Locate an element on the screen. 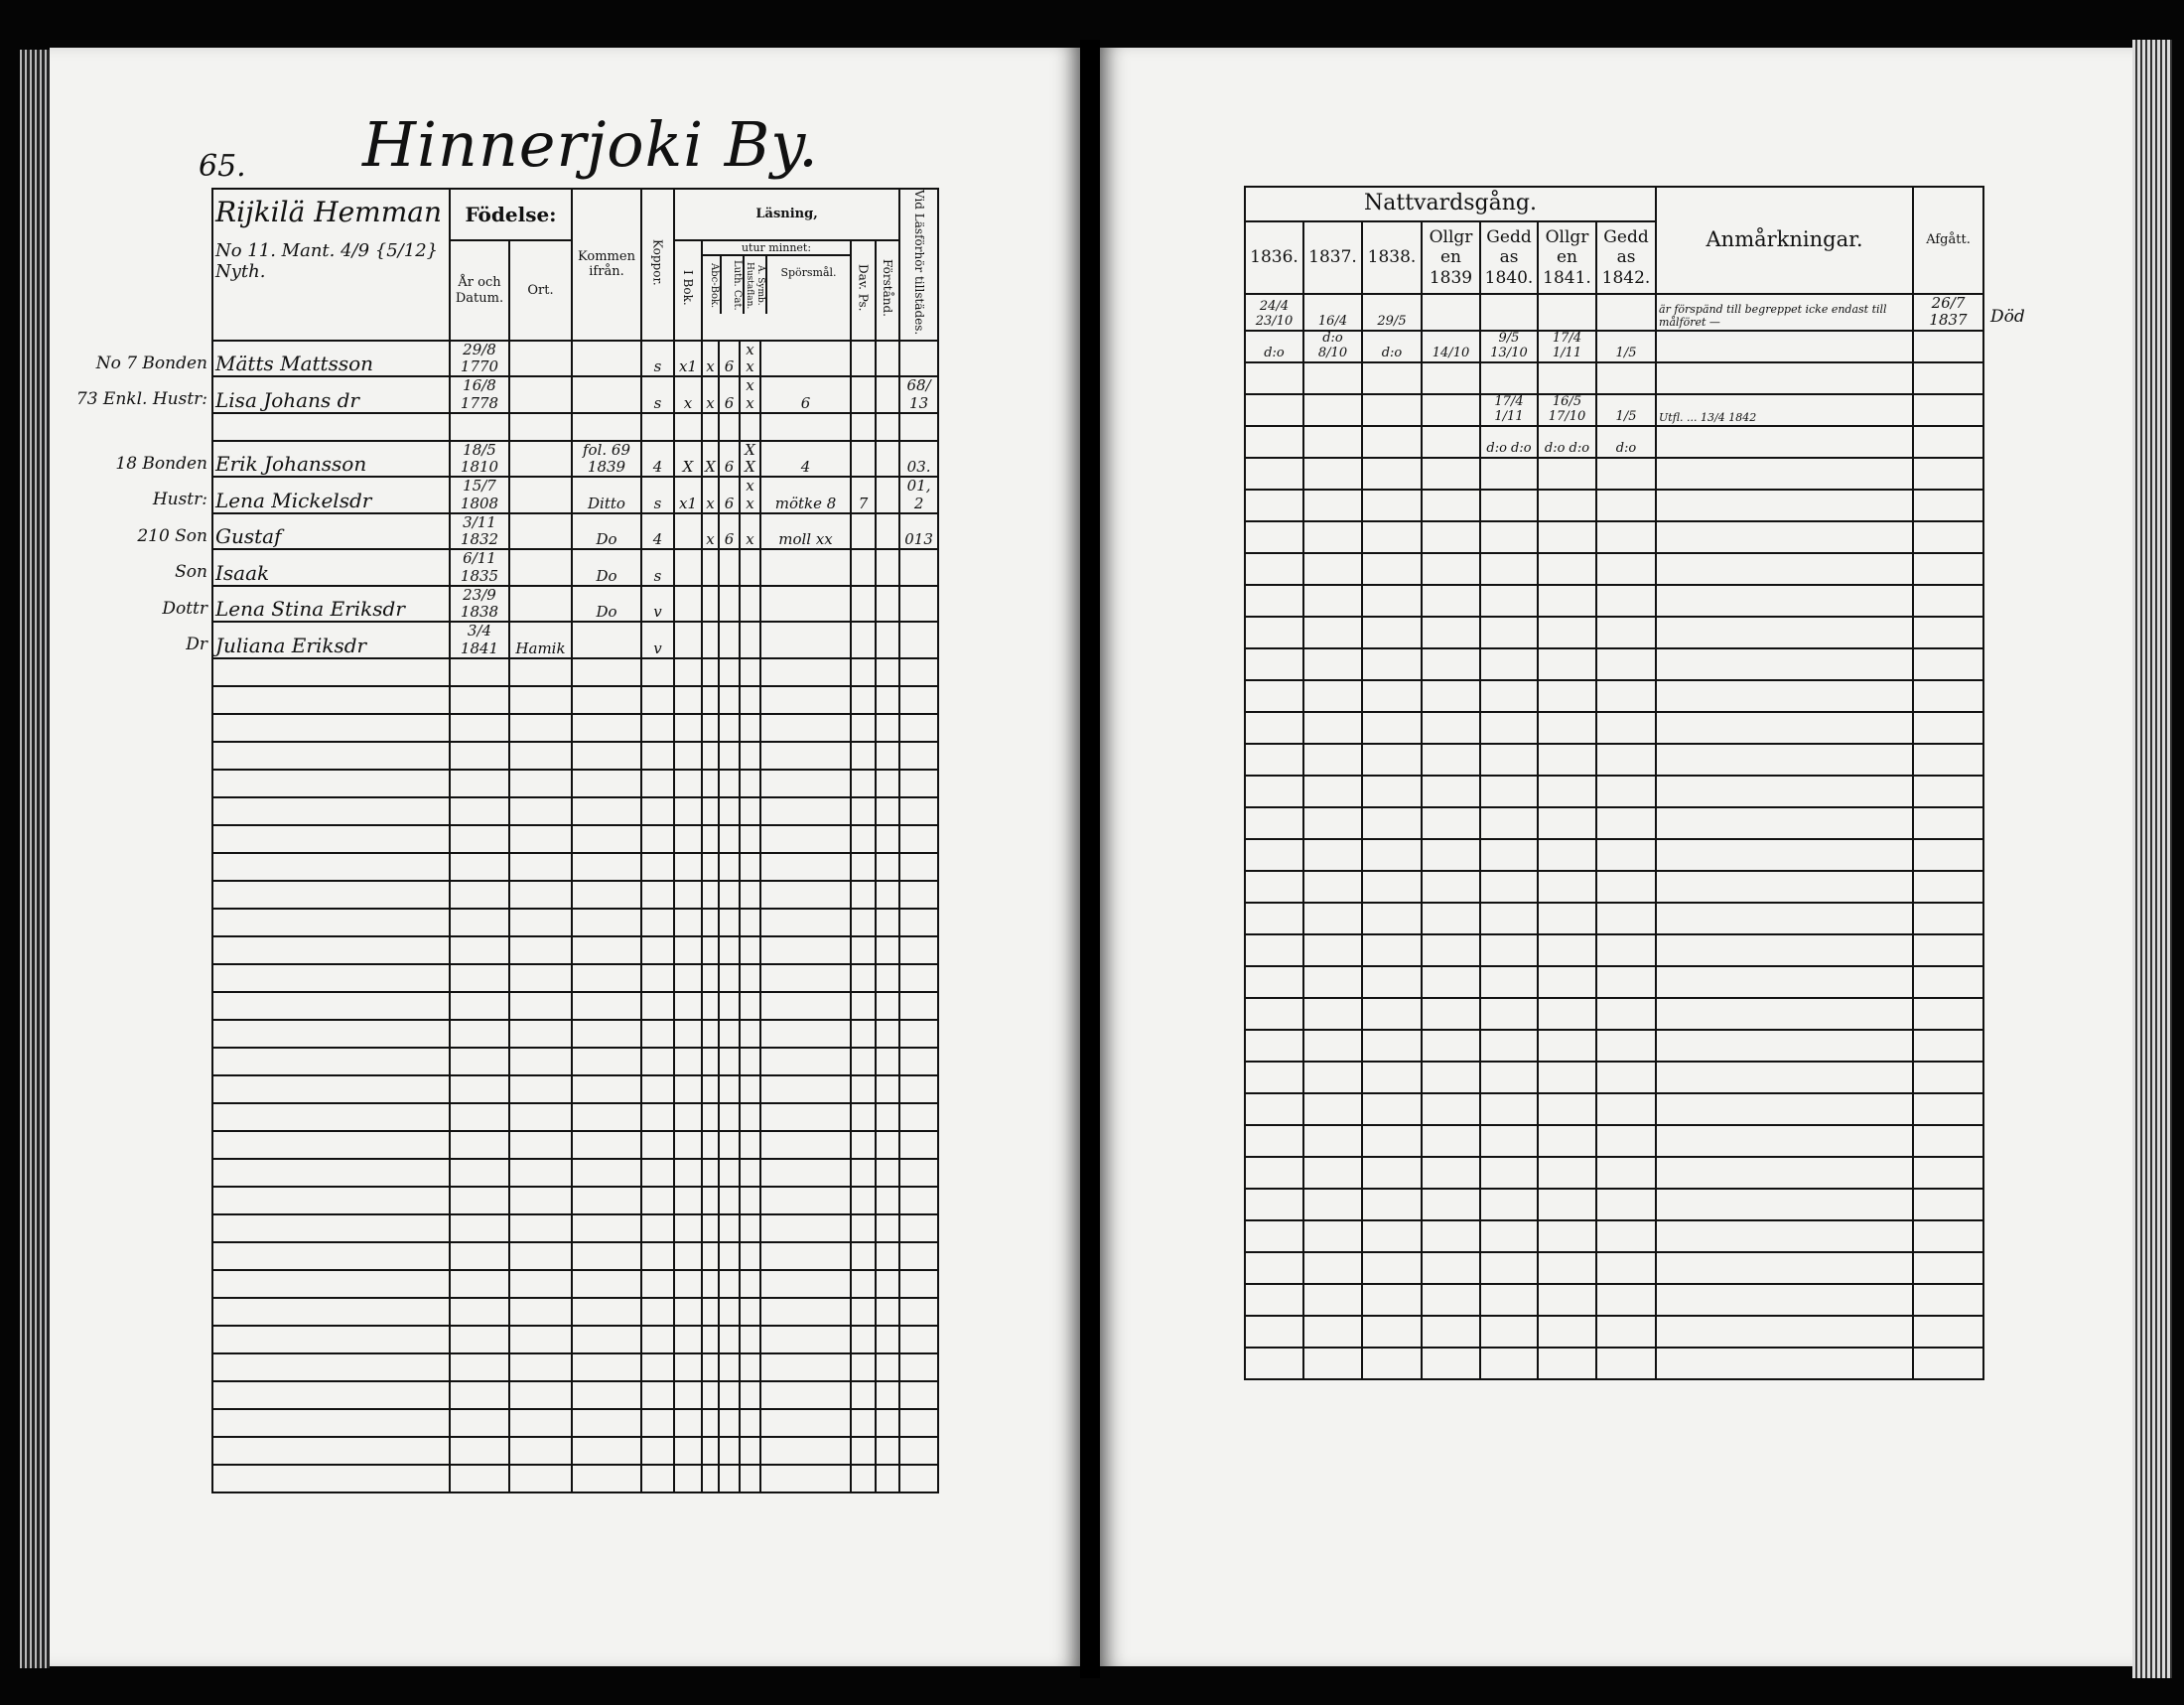 The width and height of the screenshot is (2184, 1705). fodelse-header: Födelse: is located at coordinates (511, 214).